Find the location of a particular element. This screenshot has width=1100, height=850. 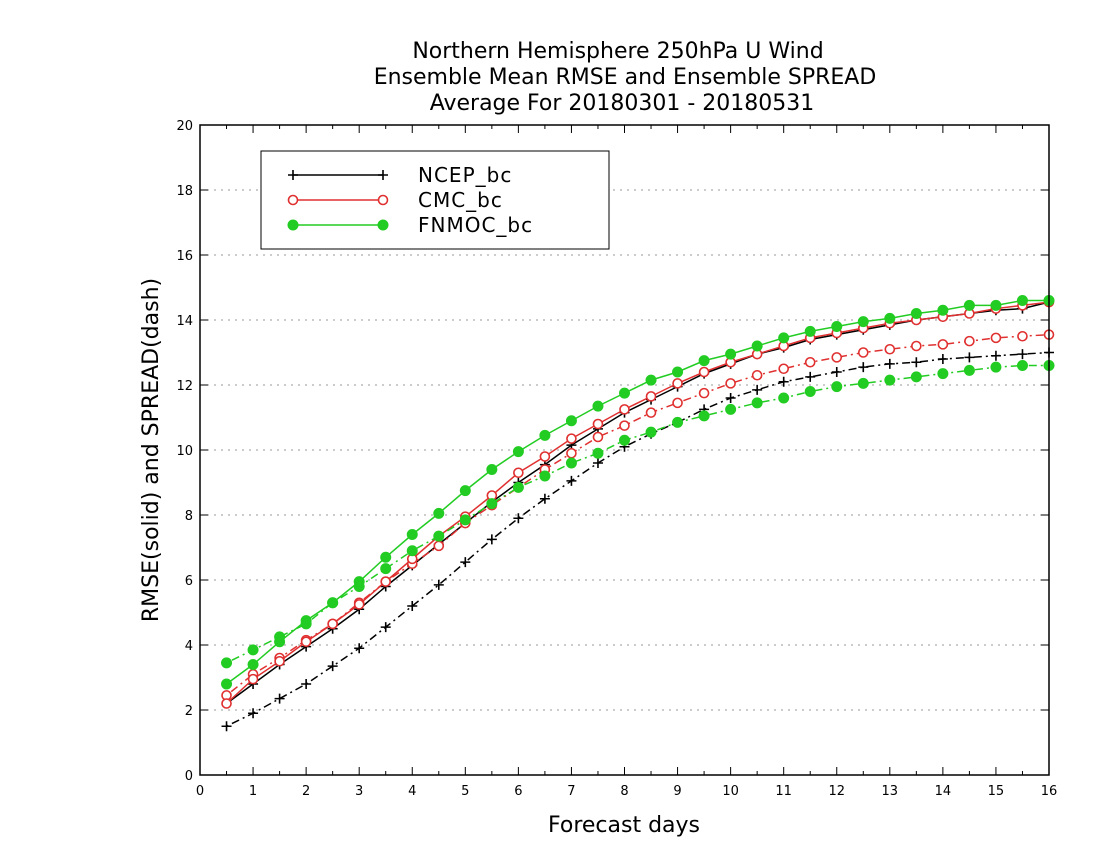

y-tick-label: 10 is located at coordinates (184, 451).